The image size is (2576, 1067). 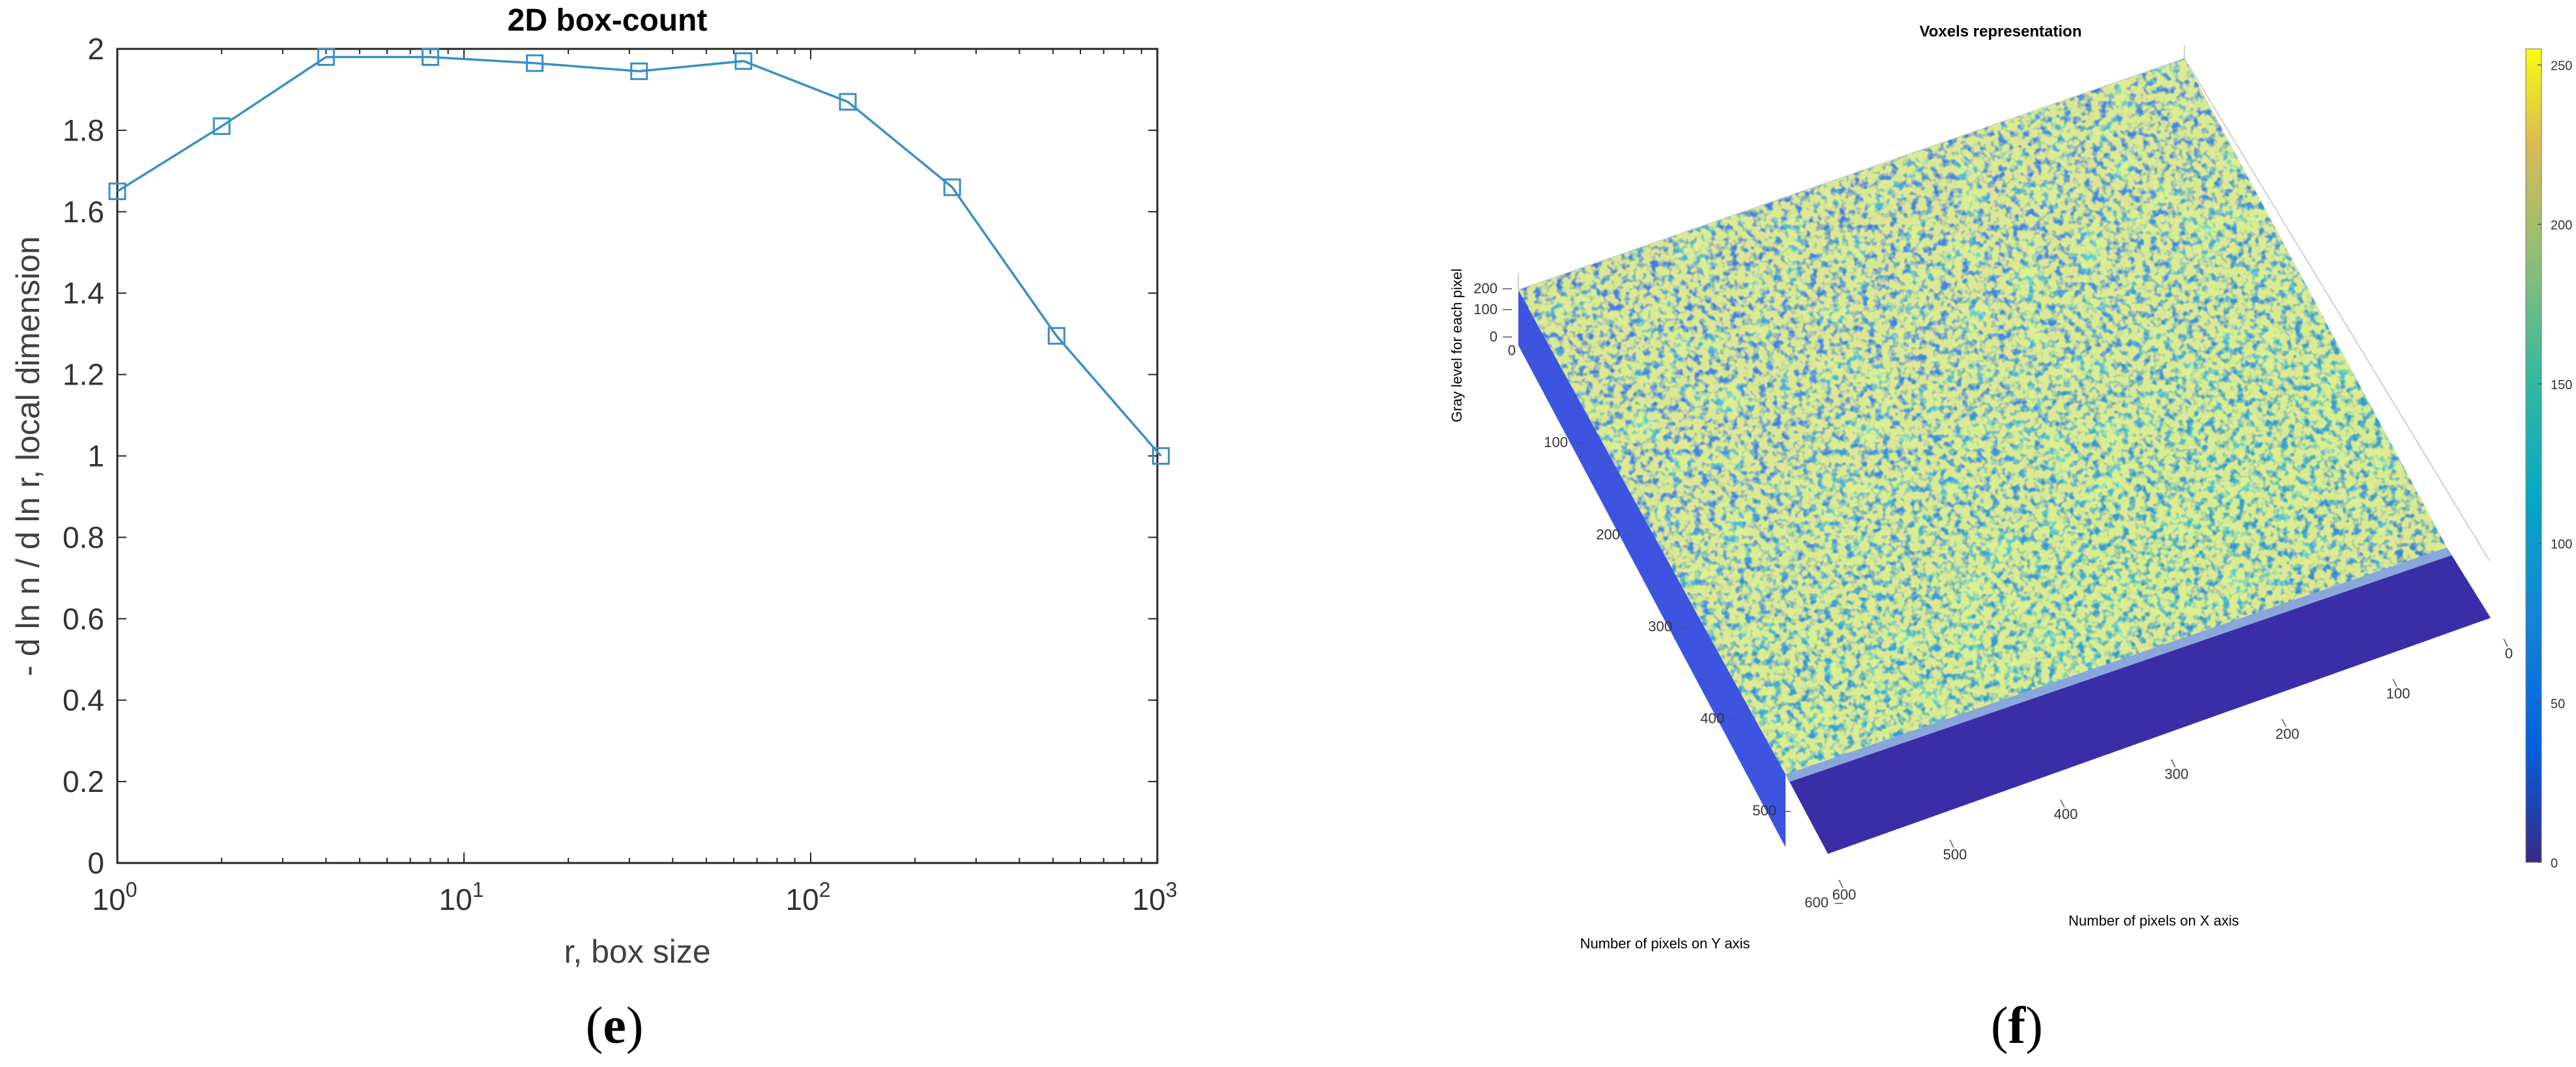 What do you see at coordinates (2555, 465) in the screenshot?
I see `colorbar-ticks: 0 50 100 150 200 250` at bounding box center [2555, 465].